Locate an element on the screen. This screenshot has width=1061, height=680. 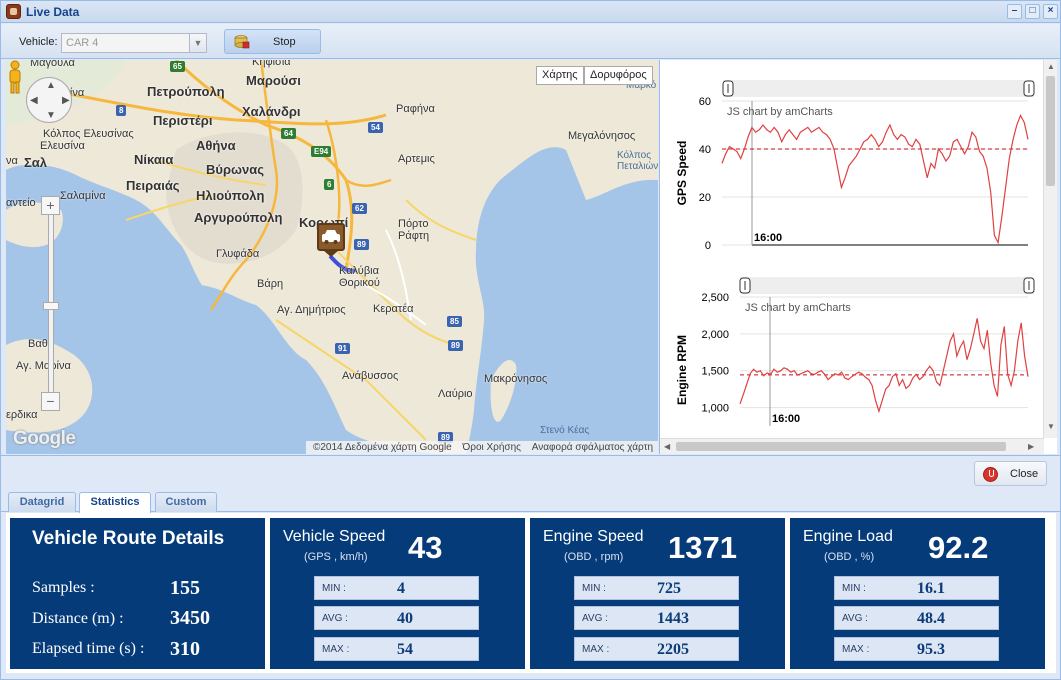
map-label: Γλυφάδα is located at coordinates (238, 254).